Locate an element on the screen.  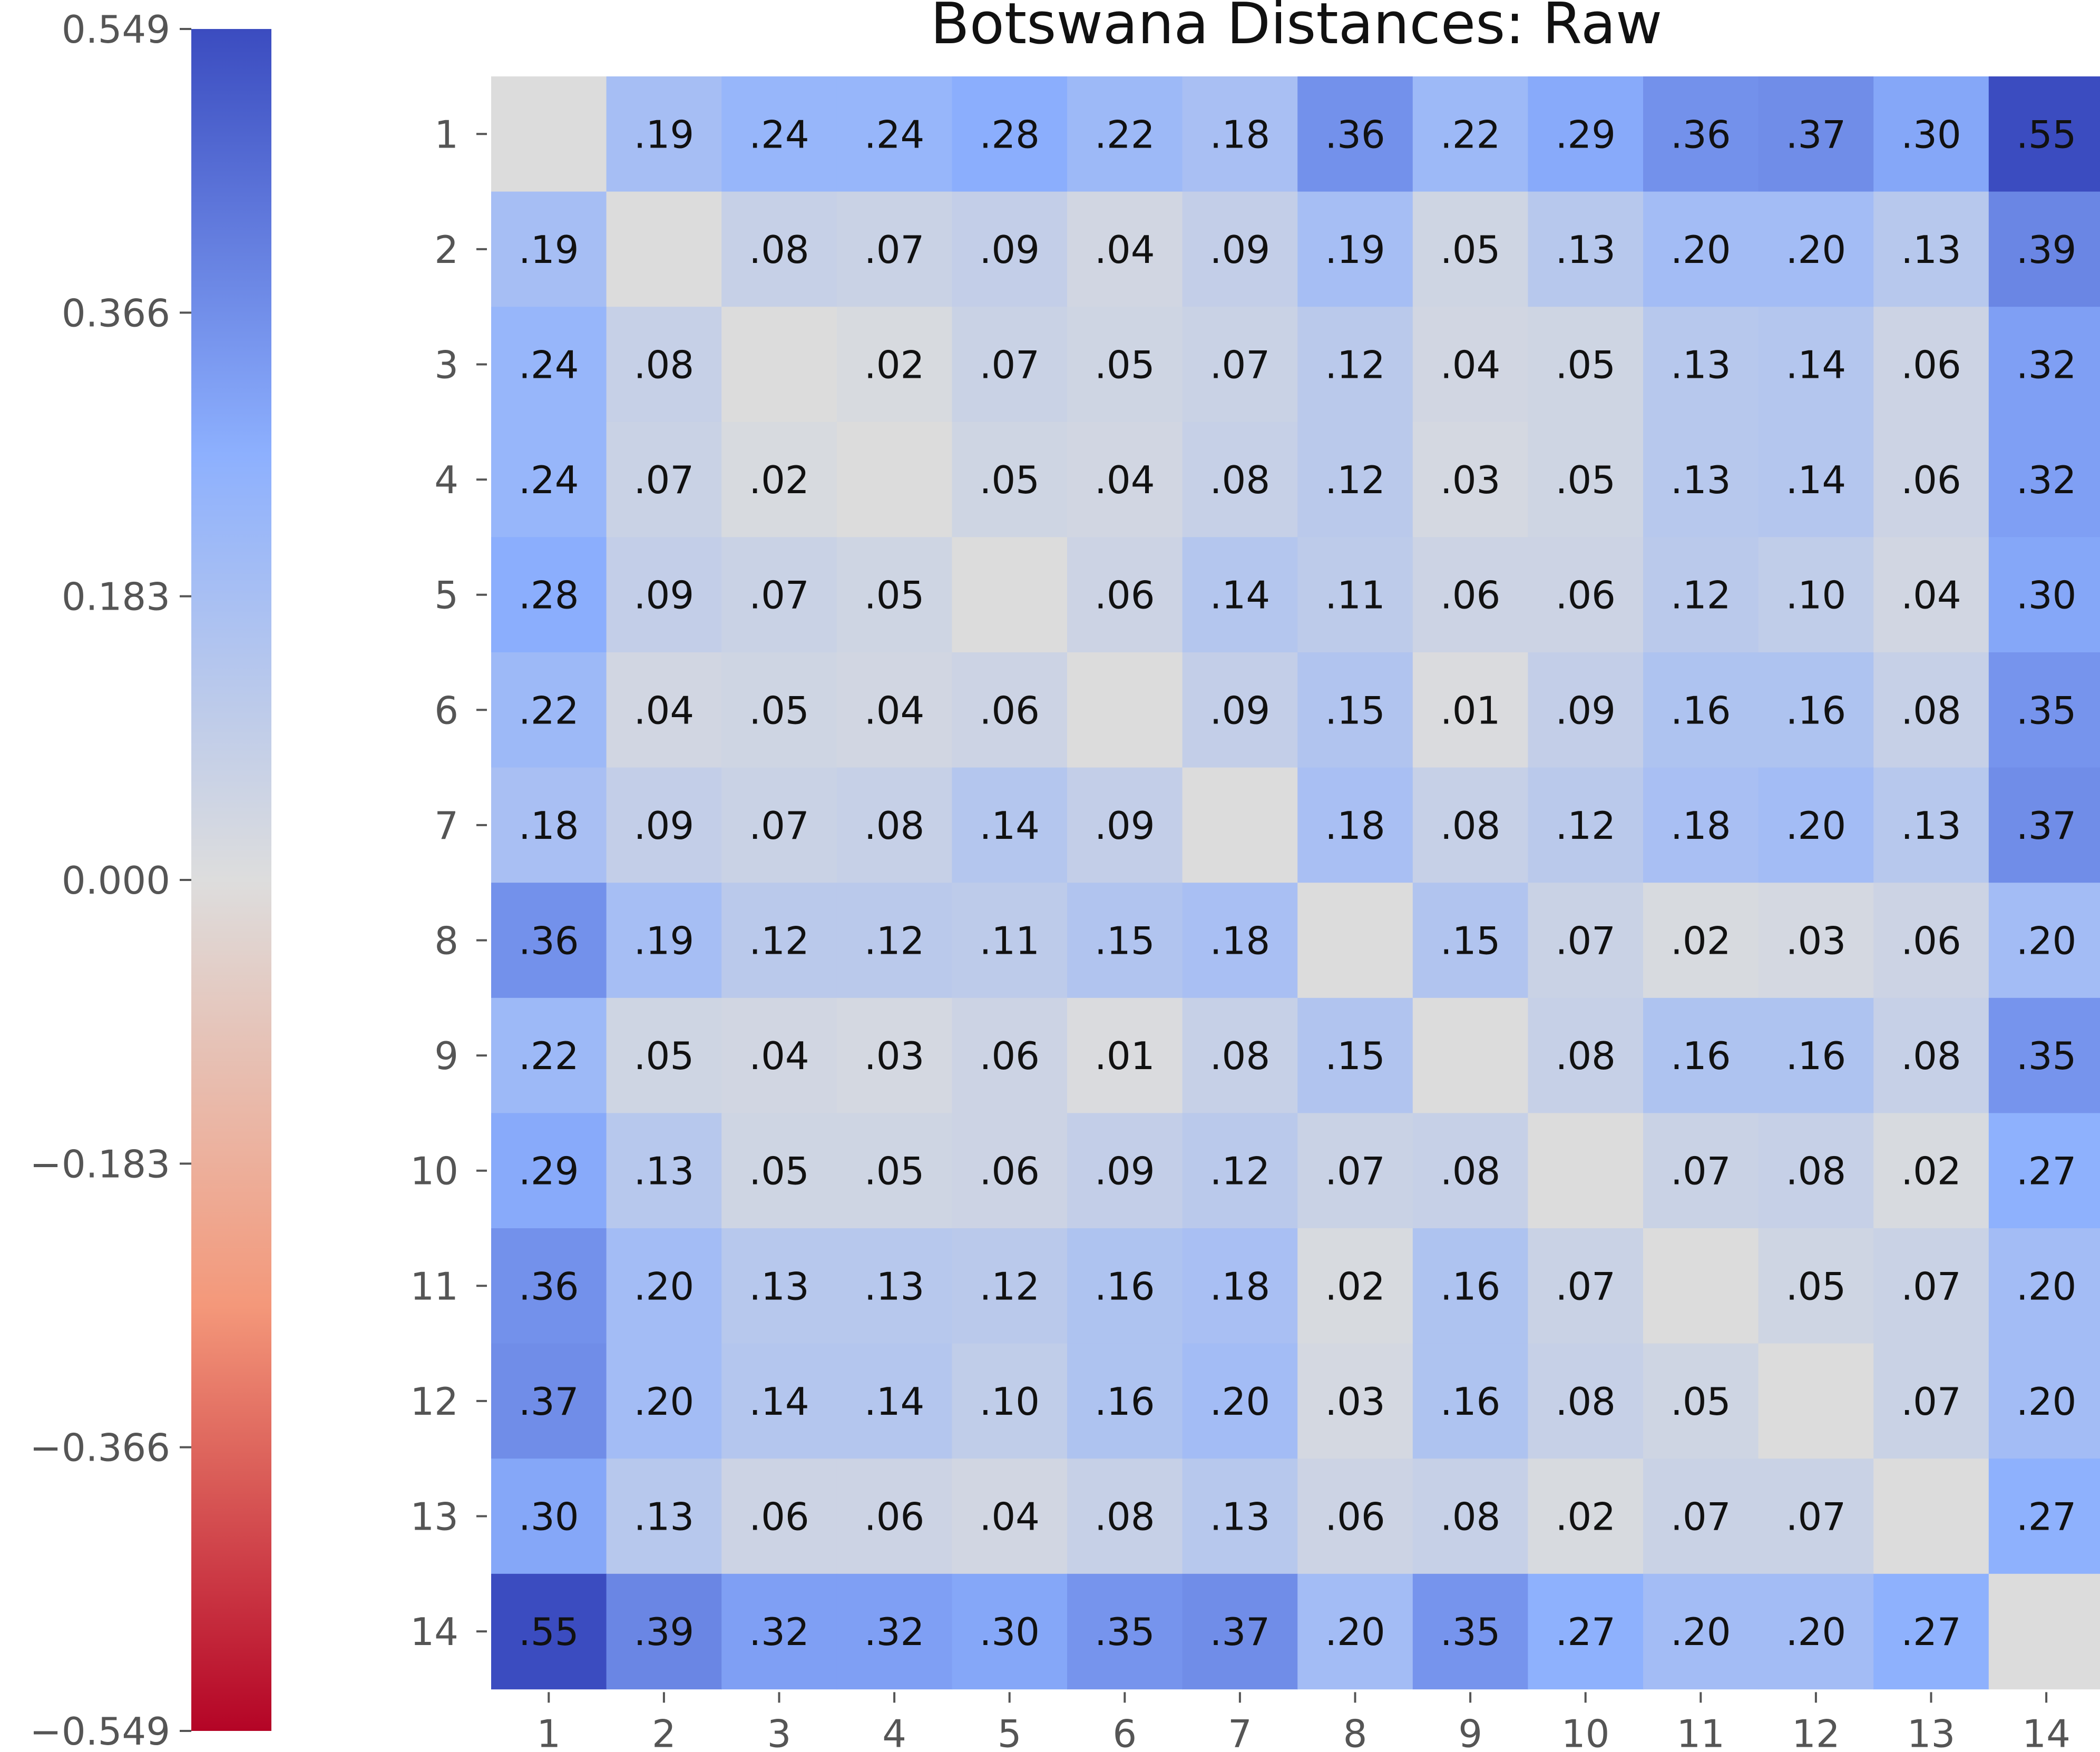
x-tick-label: 4 is located at coordinates (894, 1731).